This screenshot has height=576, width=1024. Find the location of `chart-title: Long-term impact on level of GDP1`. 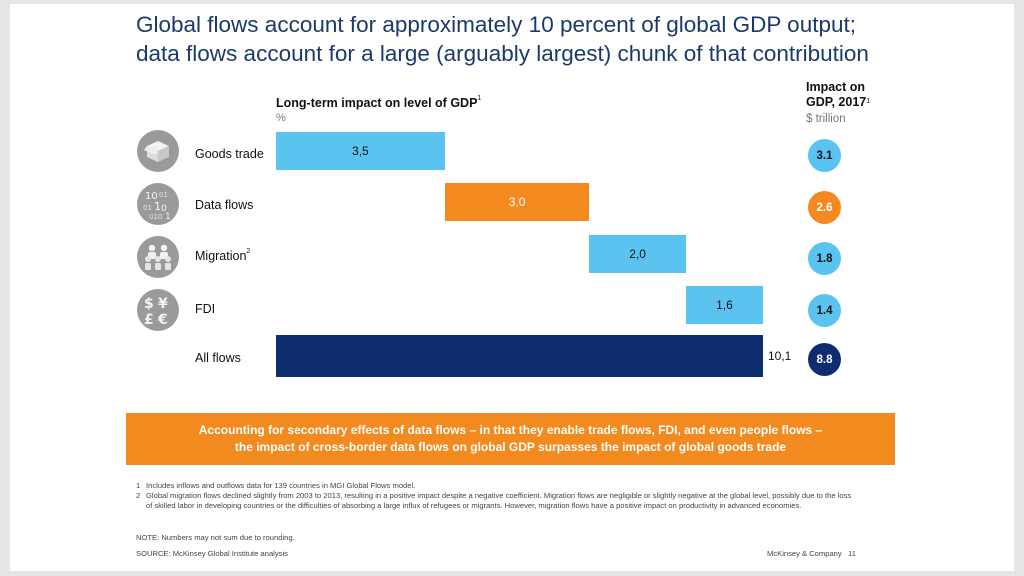

chart-title: Long-term impact on level of GDP1 is located at coordinates (379, 102).